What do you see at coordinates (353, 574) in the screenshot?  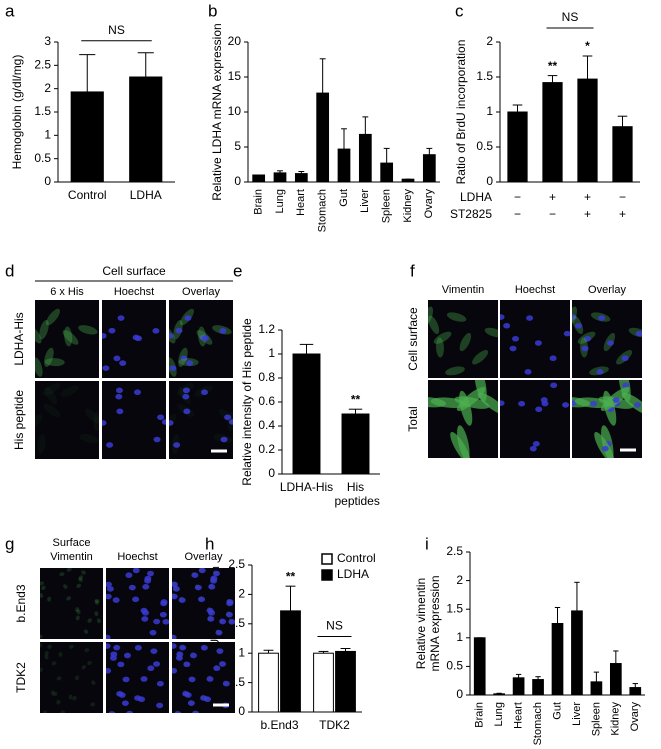 I see `legend-label: LDHA` at bounding box center [353, 574].